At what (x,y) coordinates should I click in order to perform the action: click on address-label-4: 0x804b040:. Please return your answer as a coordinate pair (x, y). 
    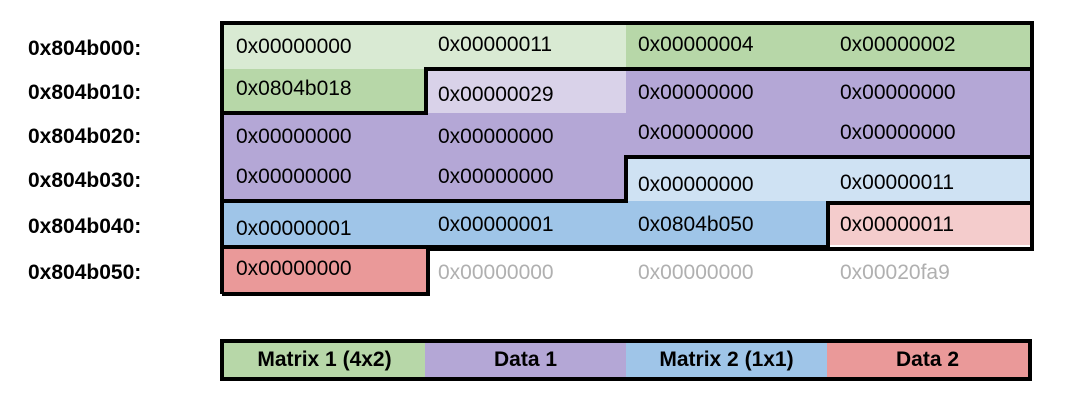
    Looking at the image, I should click on (85, 226).